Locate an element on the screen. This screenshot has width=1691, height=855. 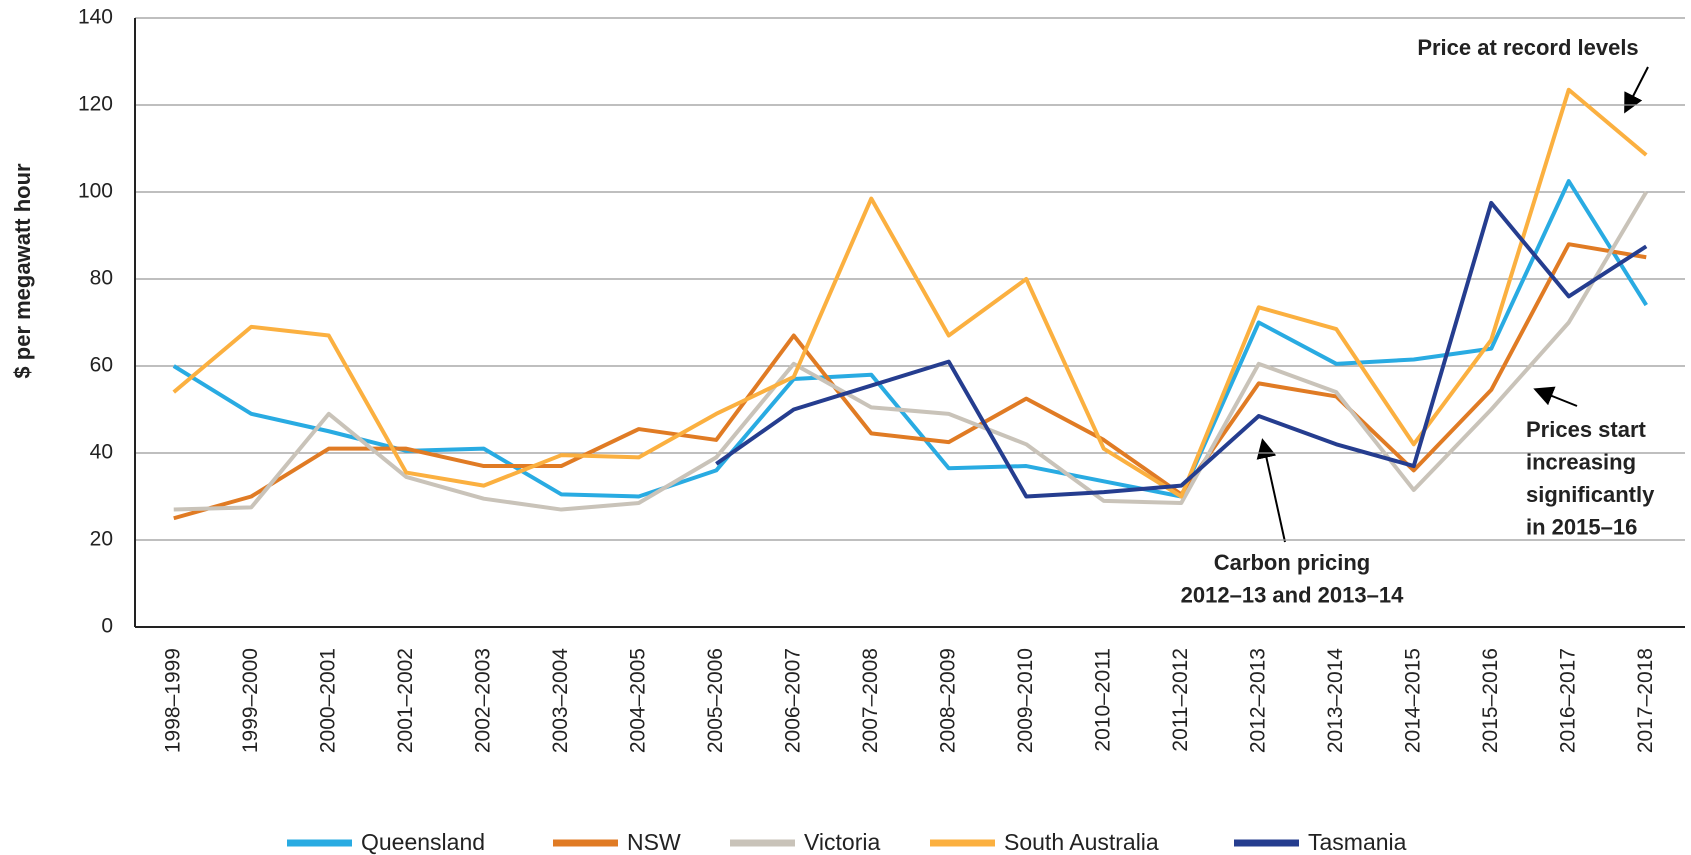
annotation: significantly is located at coordinates (1590, 494).